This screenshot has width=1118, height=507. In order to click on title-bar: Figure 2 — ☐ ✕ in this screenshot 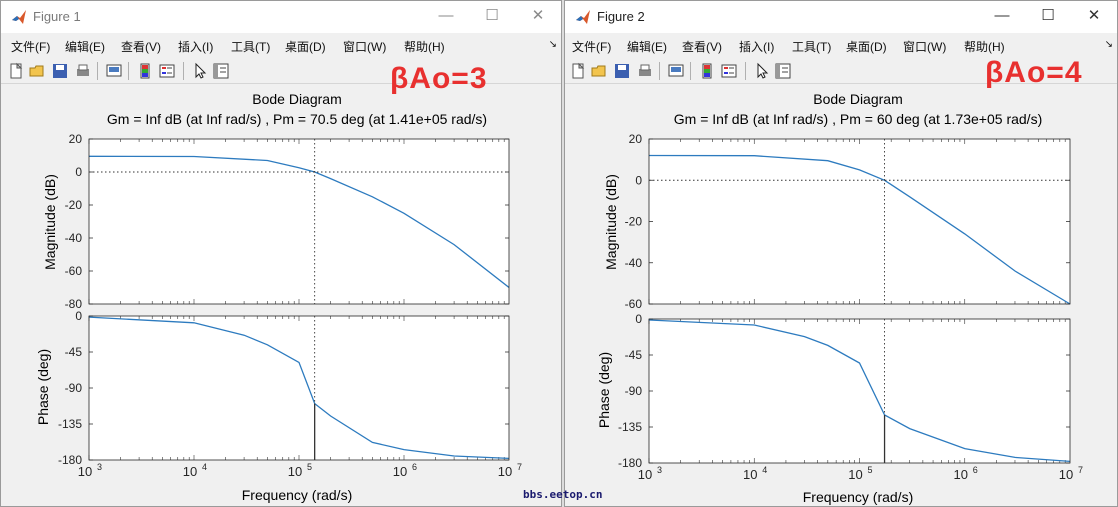, I will do `click(841, 17)`.